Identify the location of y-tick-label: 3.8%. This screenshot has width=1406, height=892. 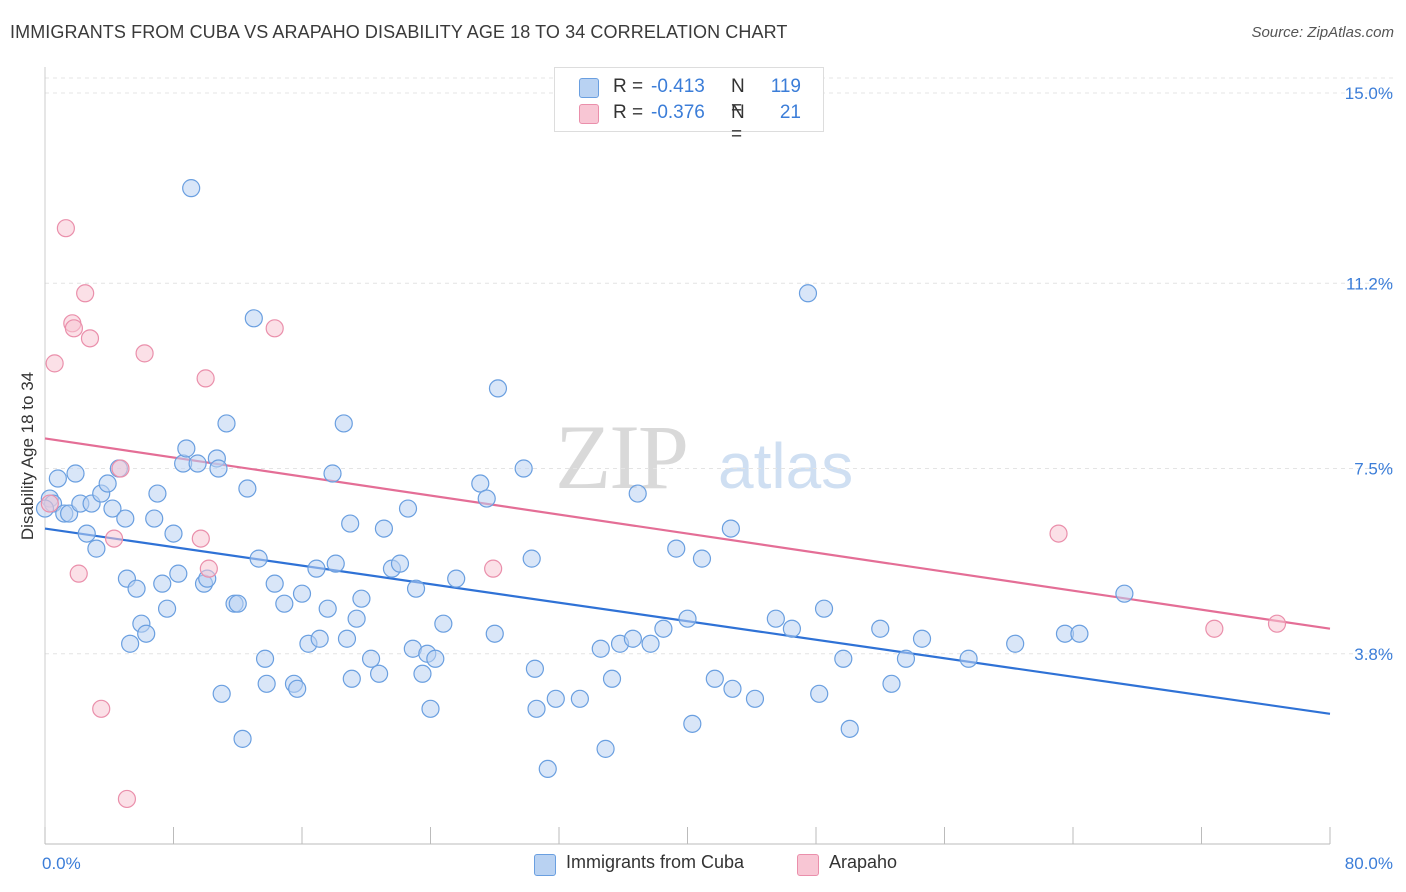
(1373, 654).